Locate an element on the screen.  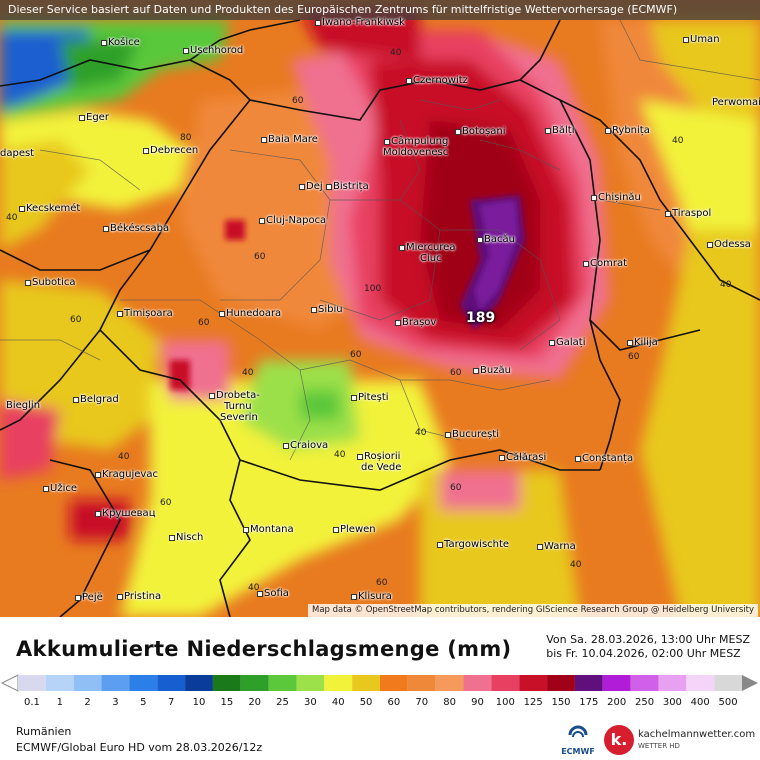
city-label: Roșiorii is located at coordinates (378, 456).